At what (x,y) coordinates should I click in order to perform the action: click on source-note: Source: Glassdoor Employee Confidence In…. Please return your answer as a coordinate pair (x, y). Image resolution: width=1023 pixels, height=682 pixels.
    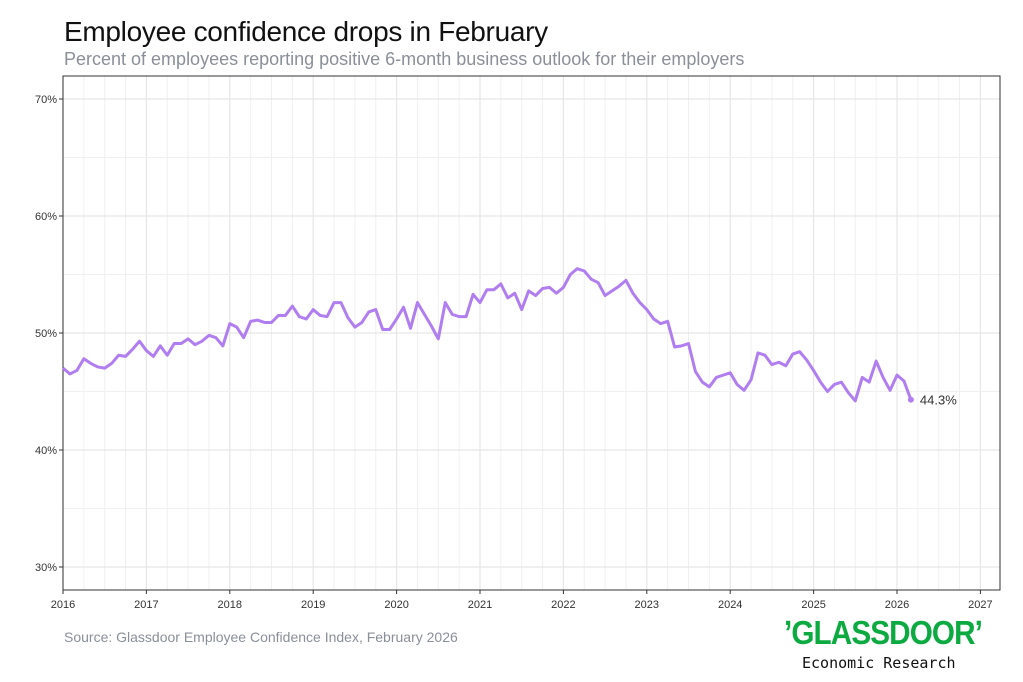
    Looking at the image, I should click on (261, 637).